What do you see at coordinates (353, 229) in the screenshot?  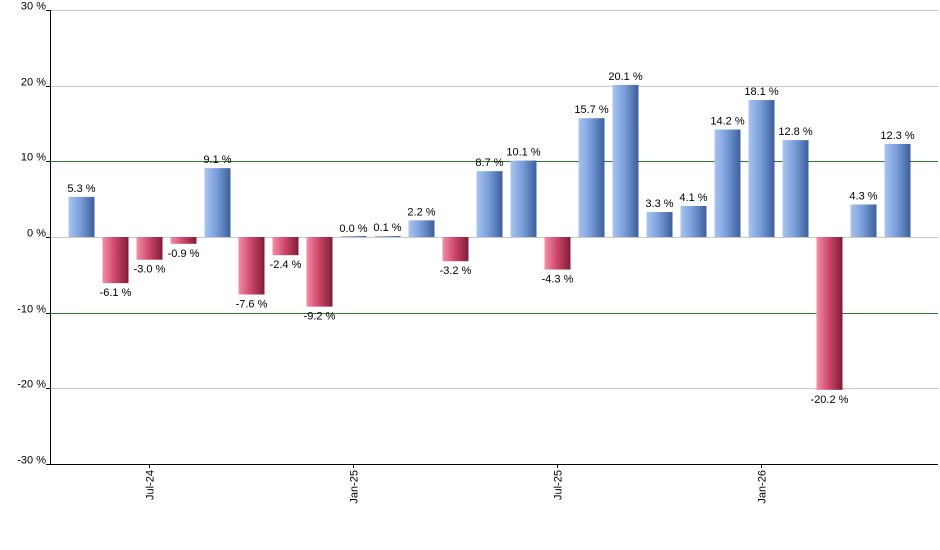 I see `data-label: 0.0 %` at bounding box center [353, 229].